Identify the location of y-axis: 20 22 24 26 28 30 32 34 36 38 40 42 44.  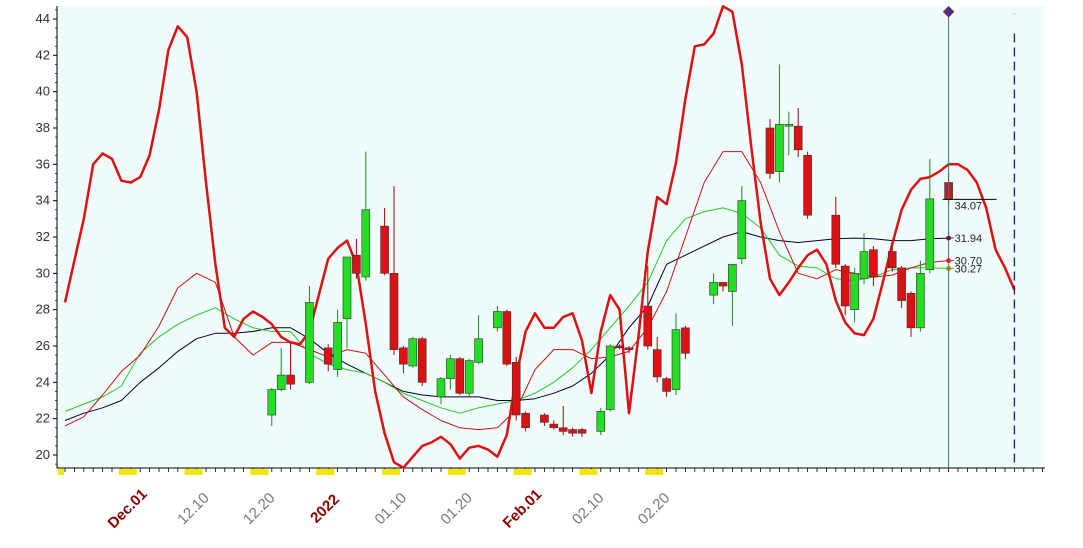
(47, 237).